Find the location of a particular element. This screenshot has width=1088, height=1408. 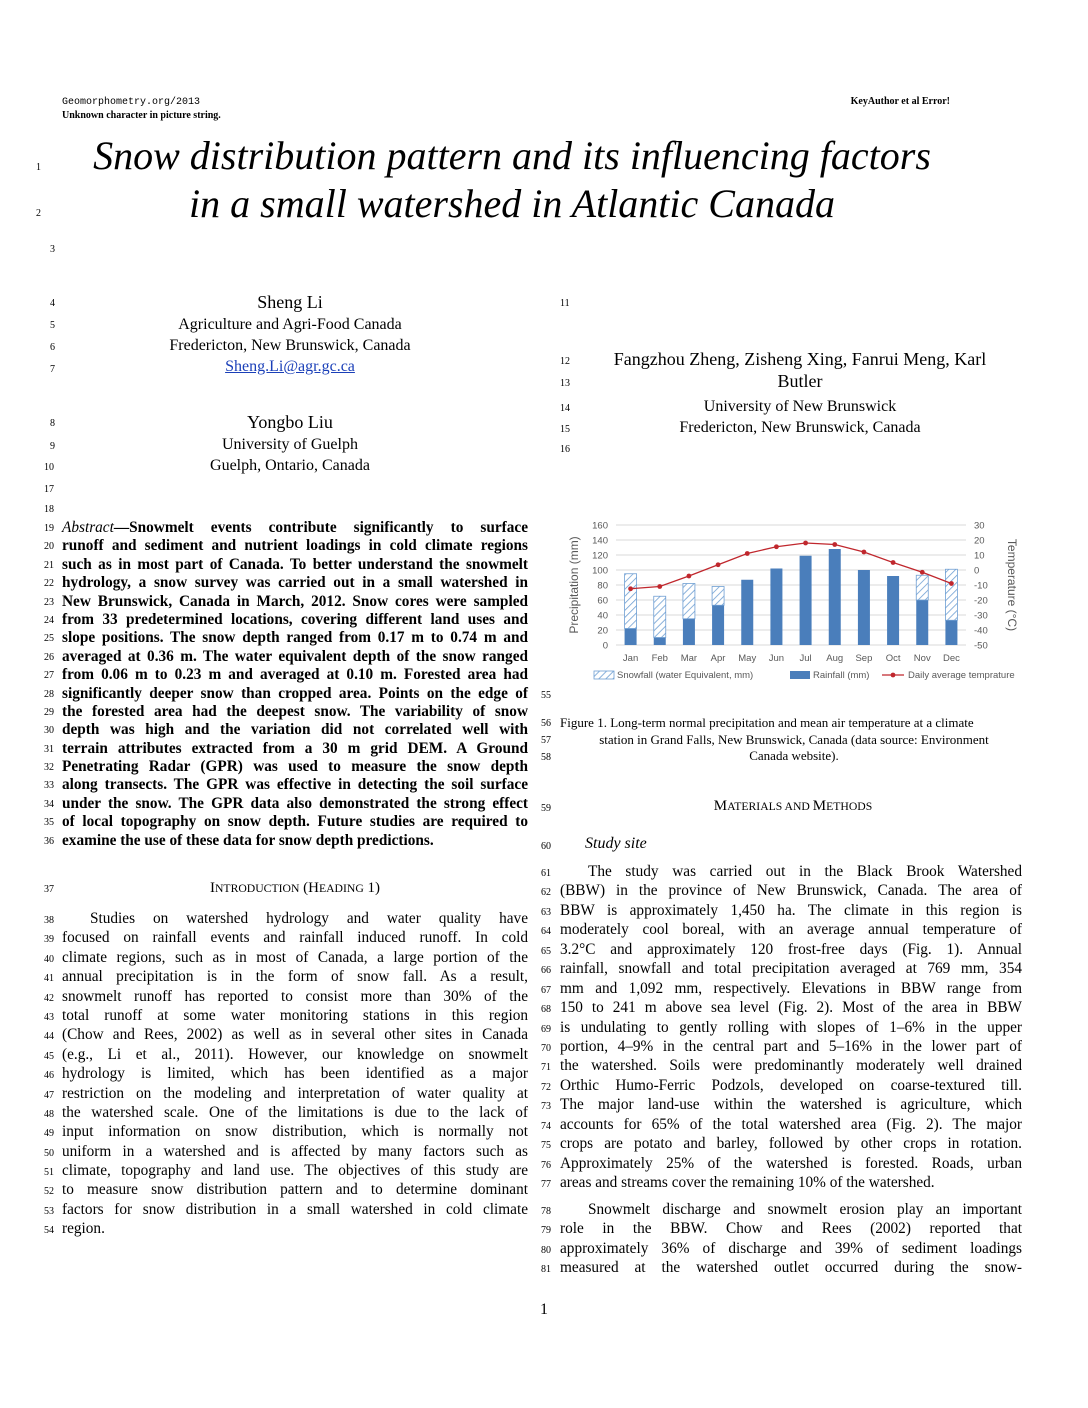

line-number: 79 is located at coordinates (546, 1231).